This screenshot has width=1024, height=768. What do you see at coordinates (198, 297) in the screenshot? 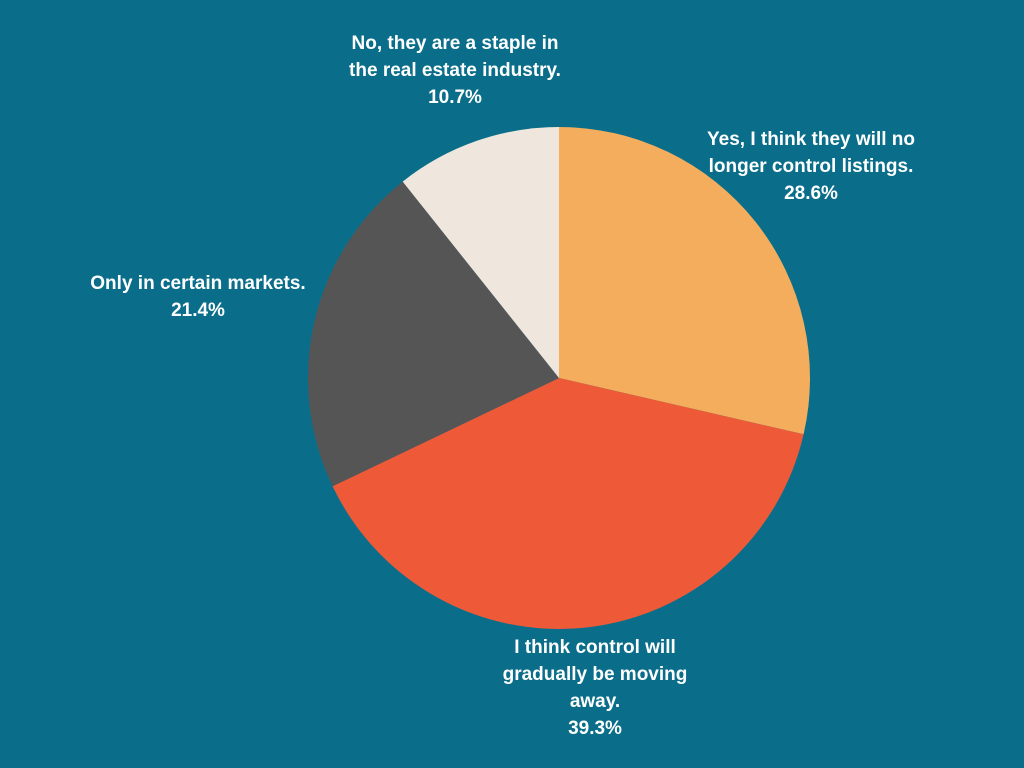
I see `slice-label-certain-markets: Only in certain markets. 21.4%` at bounding box center [198, 297].